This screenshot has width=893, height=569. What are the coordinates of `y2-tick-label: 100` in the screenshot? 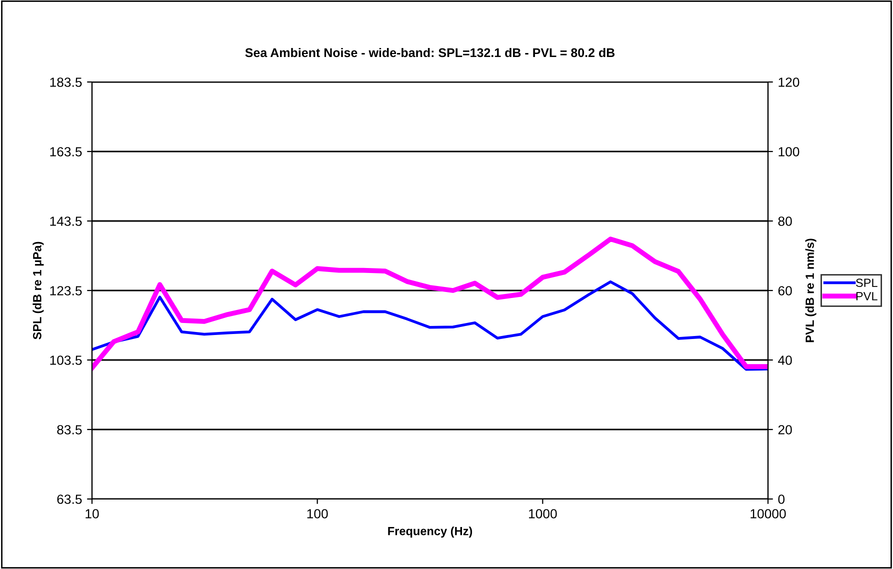 It's located at (789, 151).